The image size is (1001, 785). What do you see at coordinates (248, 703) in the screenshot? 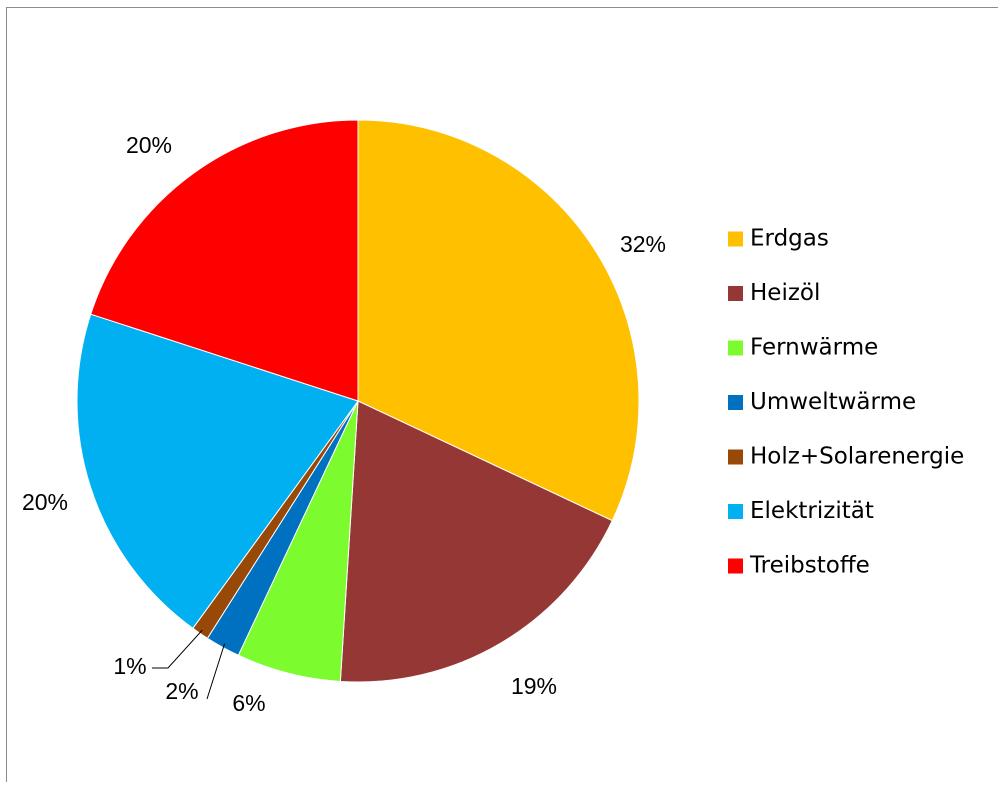
I see `data-label-fernw-rme: 6%` at bounding box center [248, 703].